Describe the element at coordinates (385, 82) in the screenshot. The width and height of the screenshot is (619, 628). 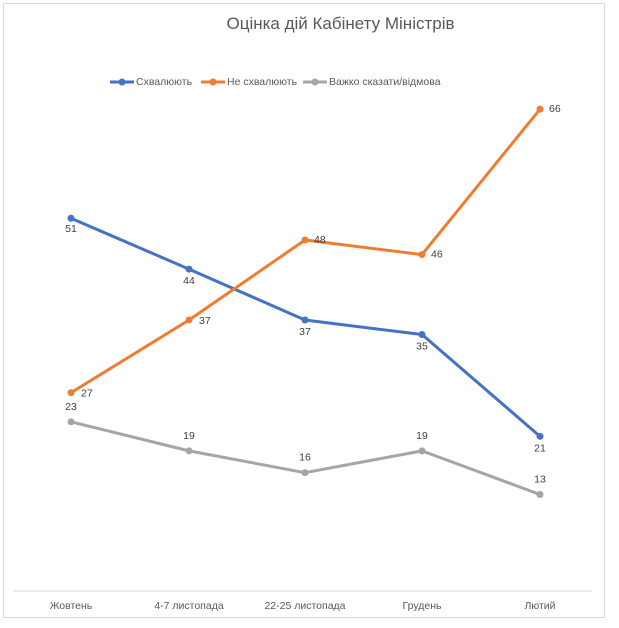
I see `legend-label: Важко сказати/відмова` at that location.